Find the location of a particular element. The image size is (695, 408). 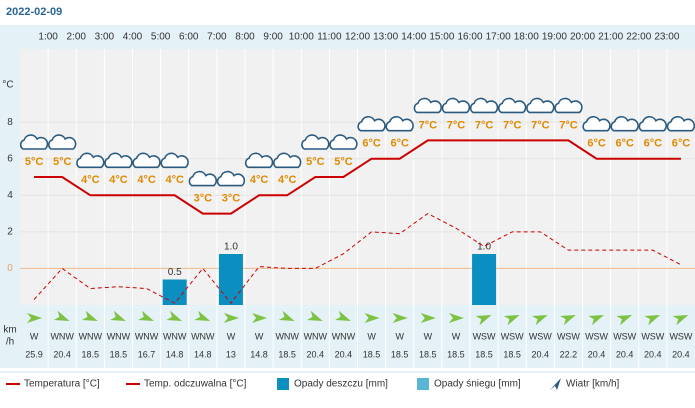

legend-label: Wiatr [km/h] is located at coordinates (593, 384).